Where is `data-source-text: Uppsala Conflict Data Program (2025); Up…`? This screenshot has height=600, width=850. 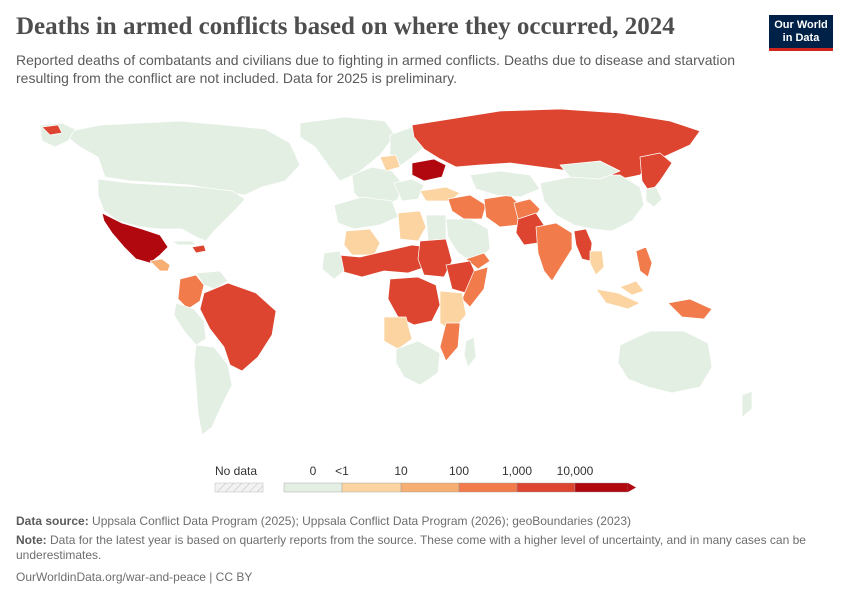 data-source-text: Uppsala Conflict Data Program (2025); Up… is located at coordinates (361, 521).